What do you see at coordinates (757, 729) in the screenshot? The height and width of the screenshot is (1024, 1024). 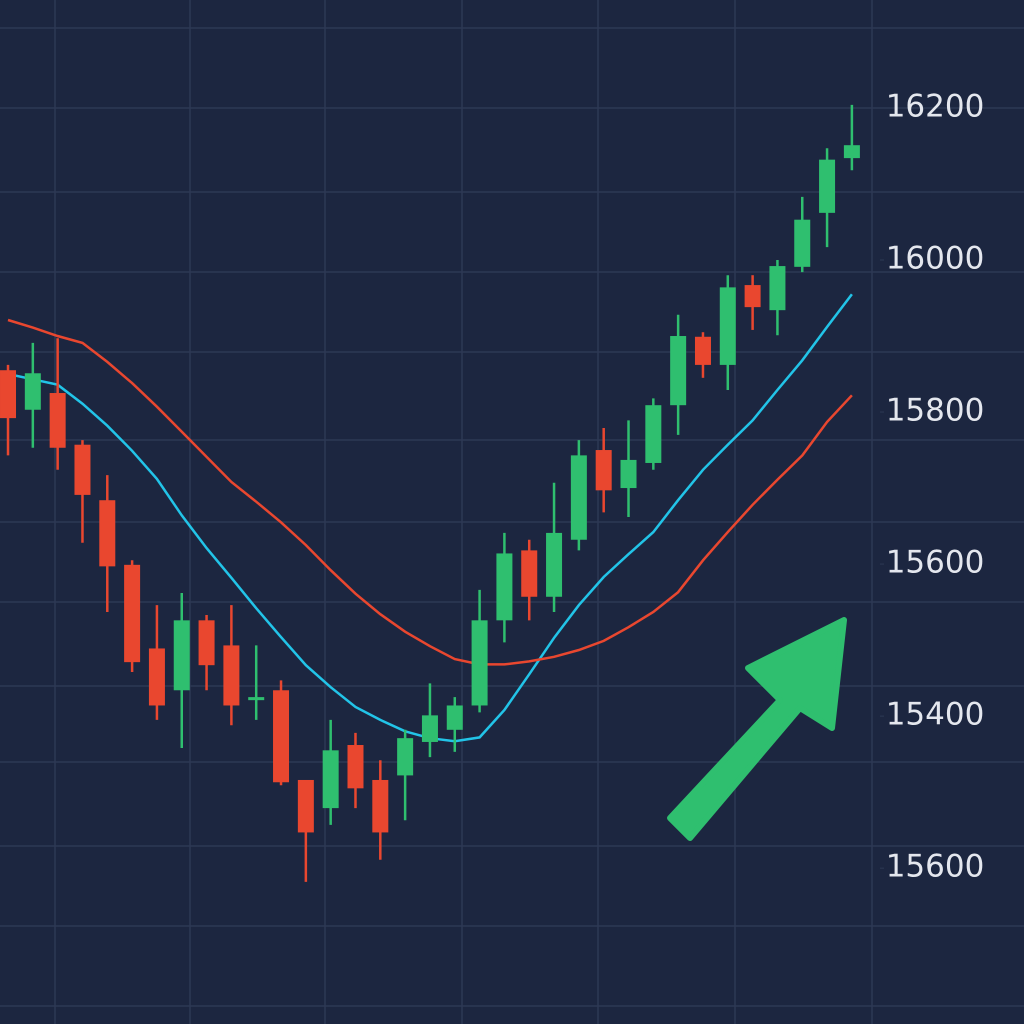 I see `trend-arrow` at bounding box center [757, 729].